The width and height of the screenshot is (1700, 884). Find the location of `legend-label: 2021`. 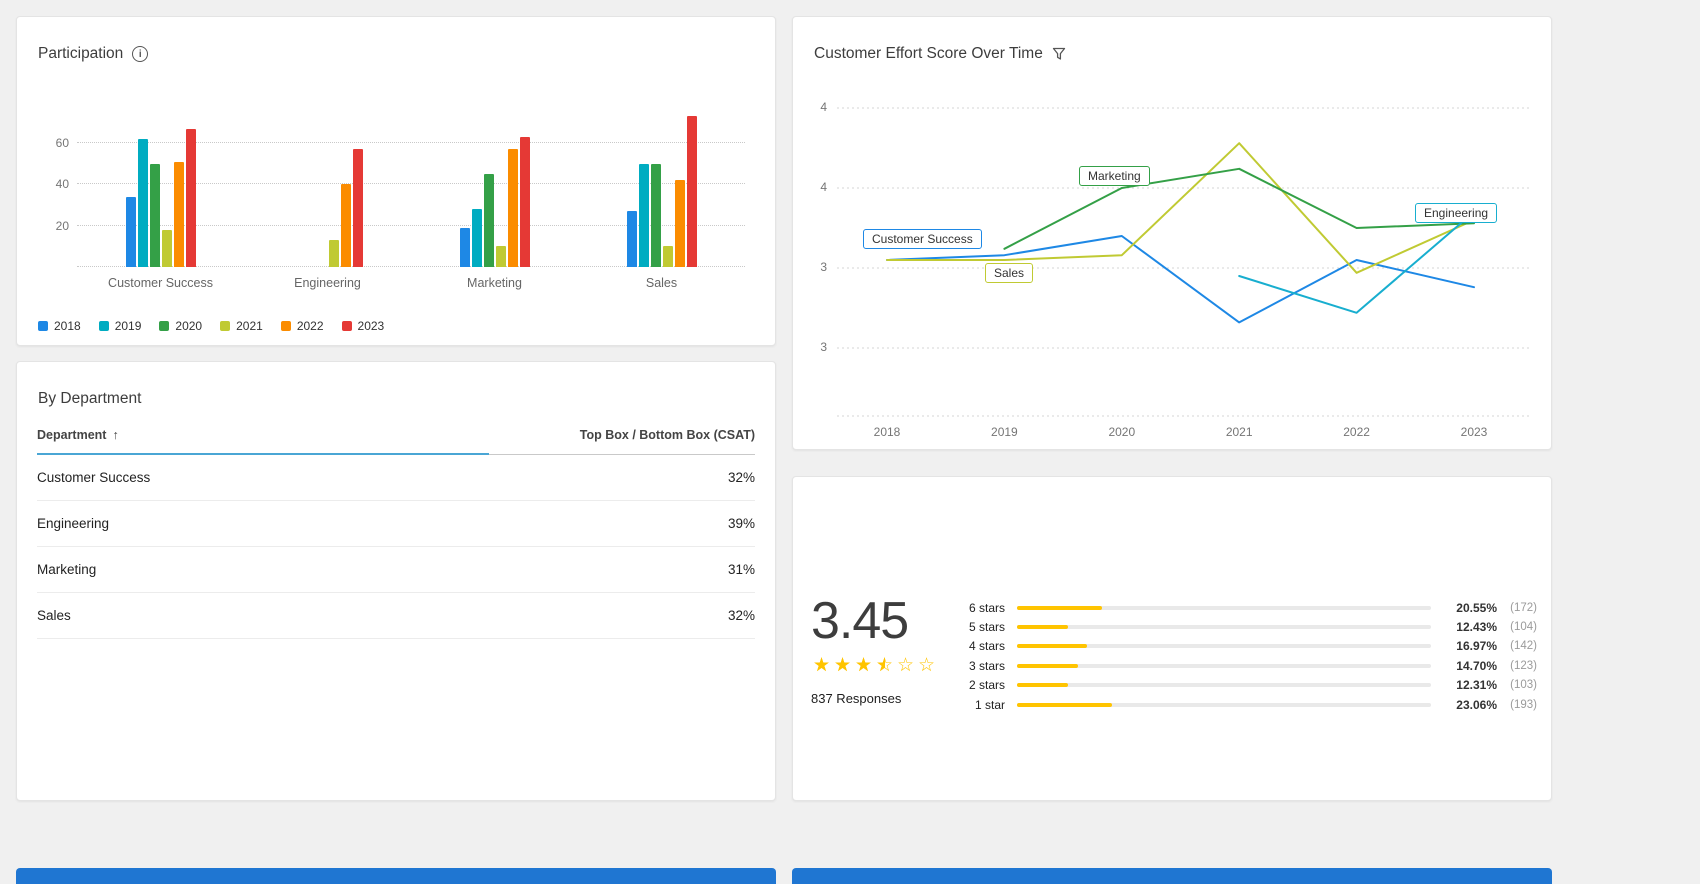

legend-label: 2021 is located at coordinates (249, 326).